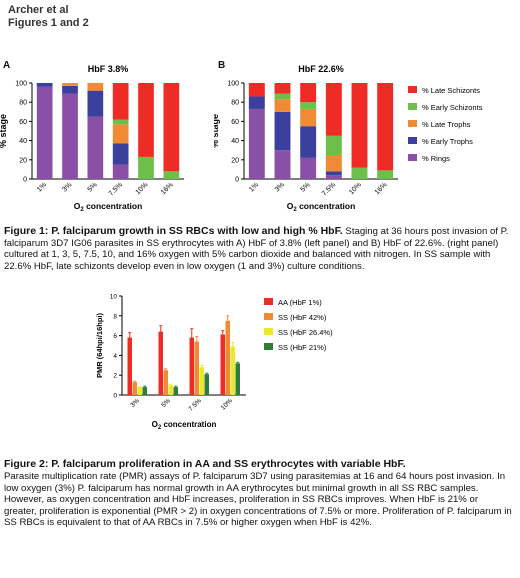  What do you see at coordinates (23, 141) in the screenshot?
I see `y-tick-label: 40` at bounding box center [23, 141].